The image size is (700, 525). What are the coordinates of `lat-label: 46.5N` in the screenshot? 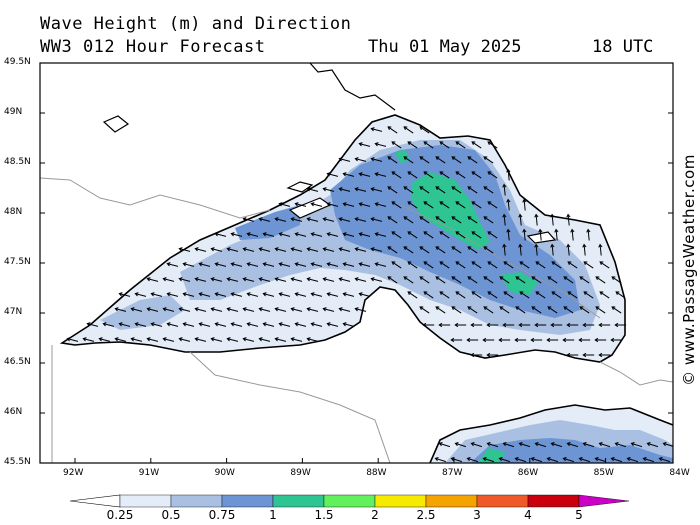 It's located at (17, 362).